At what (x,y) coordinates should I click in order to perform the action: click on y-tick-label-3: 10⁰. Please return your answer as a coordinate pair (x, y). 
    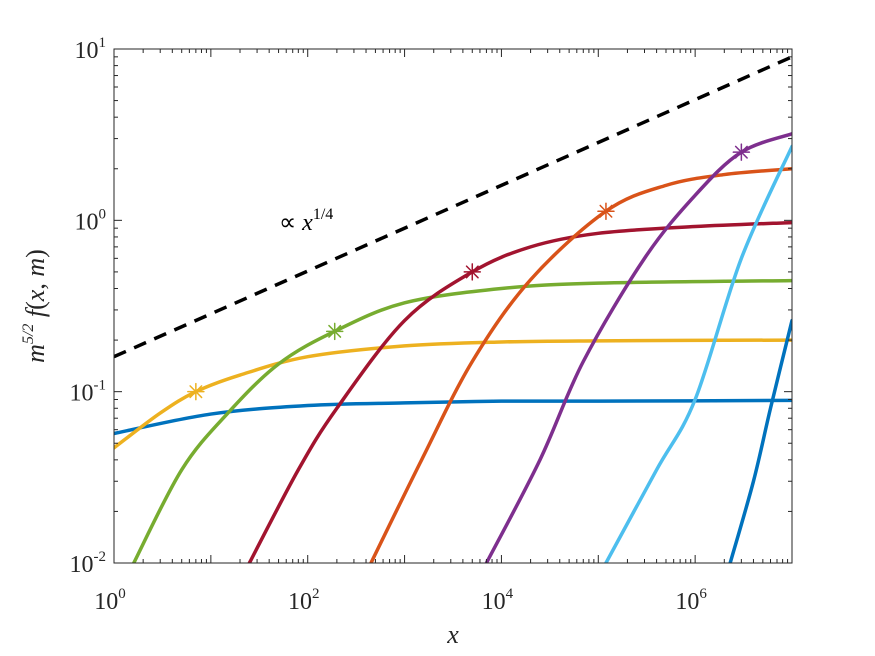
    Looking at the image, I should click on (91, 220).